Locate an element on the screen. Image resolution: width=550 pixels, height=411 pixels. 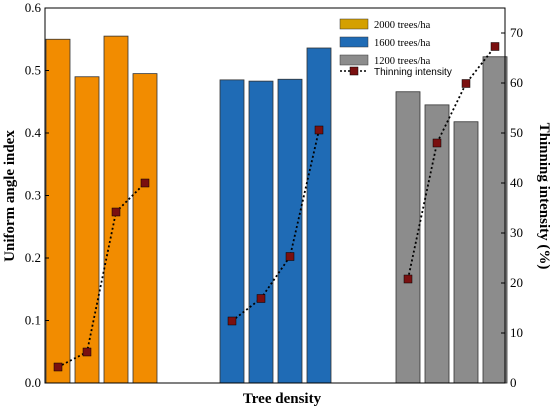
y-axis-ticks: 0.0 0.1 0.2 0.3 0.4 0.5 0.6 is located at coordinates (37, 195).